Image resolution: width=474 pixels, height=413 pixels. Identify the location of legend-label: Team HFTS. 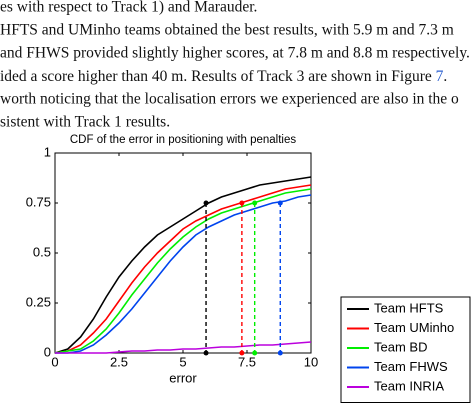
(409, 307).